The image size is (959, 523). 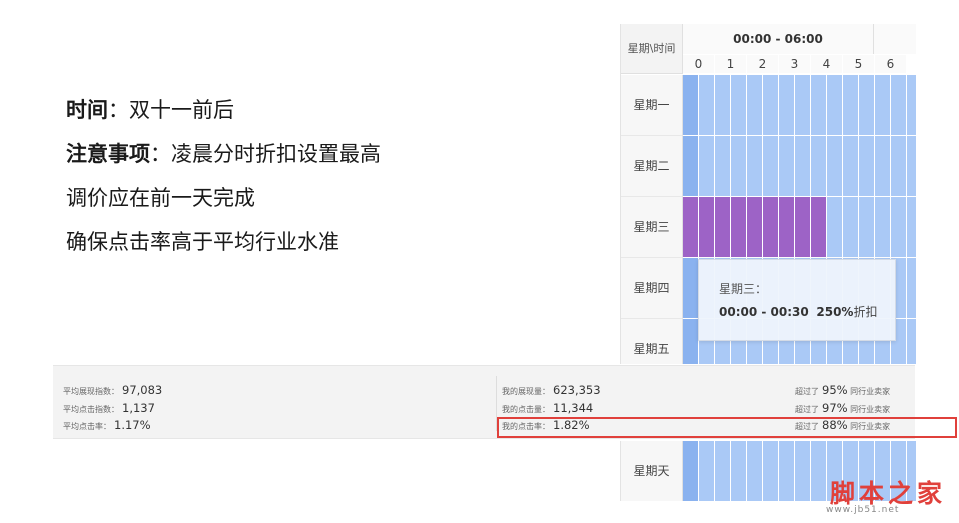 What do you see at coordinates (826, 64) in the screenshot?
I see `hour-label: 4` at bounding box center [826, 64].